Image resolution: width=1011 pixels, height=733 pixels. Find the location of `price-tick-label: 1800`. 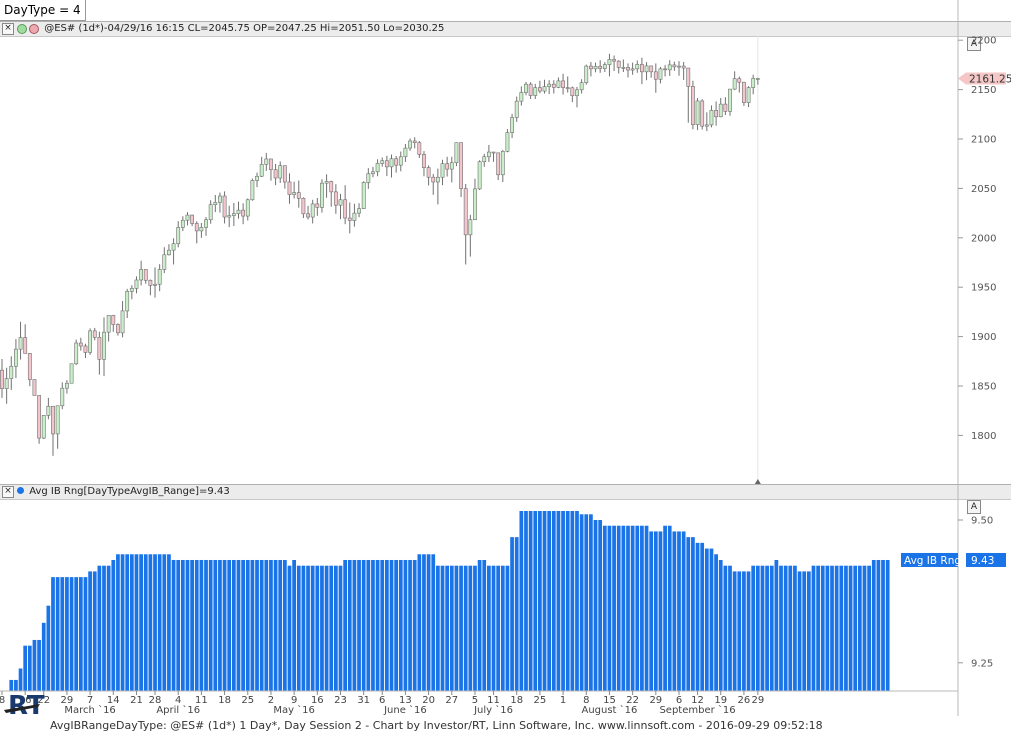

price-tick-label: 1800 is located at coordinates (983, 436).